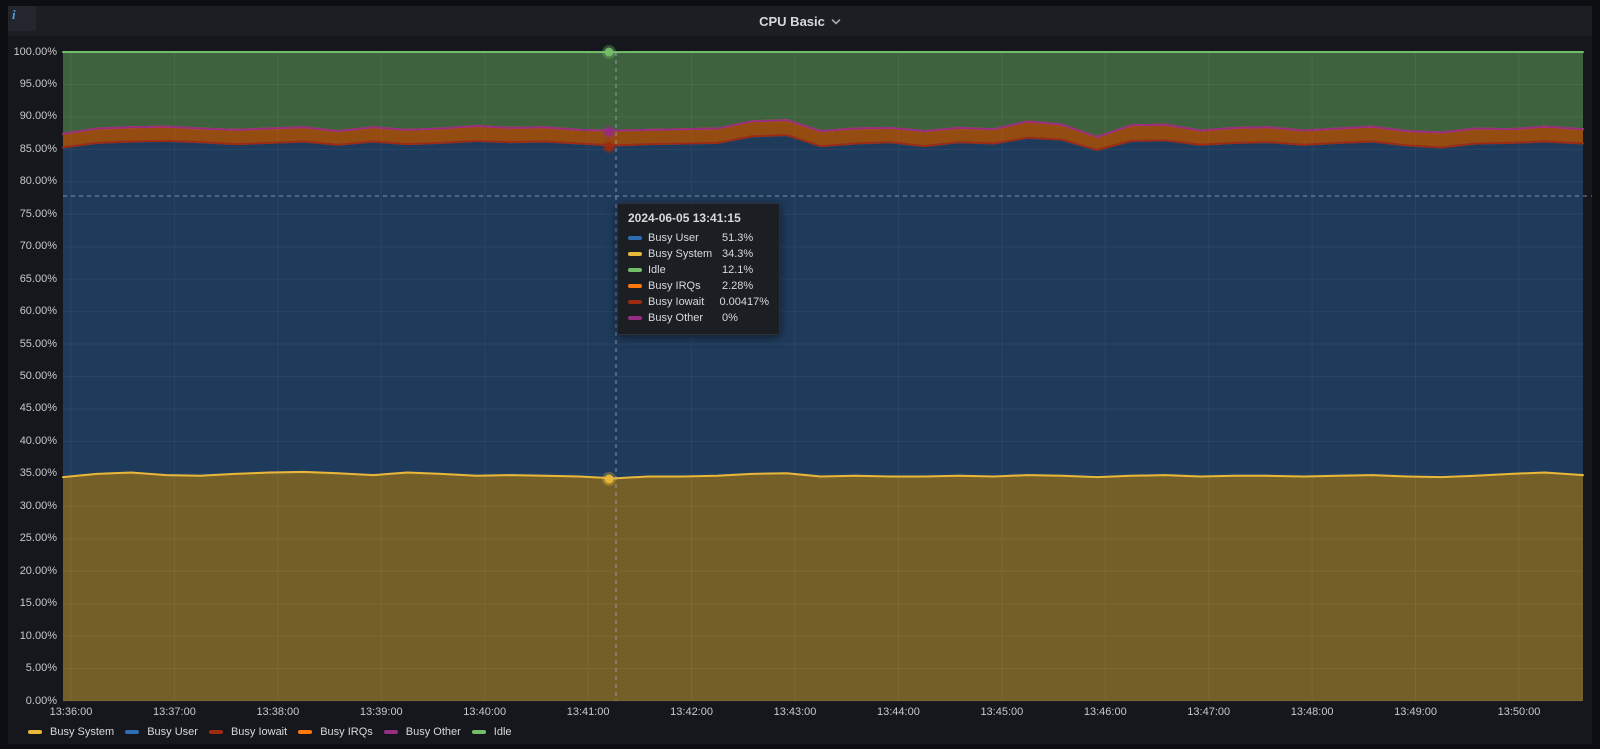  What do you see at coordinates (71, 712) in the screenshot?
I see `x-tick-label: 13:36:00` at bounding box center [71, 712].